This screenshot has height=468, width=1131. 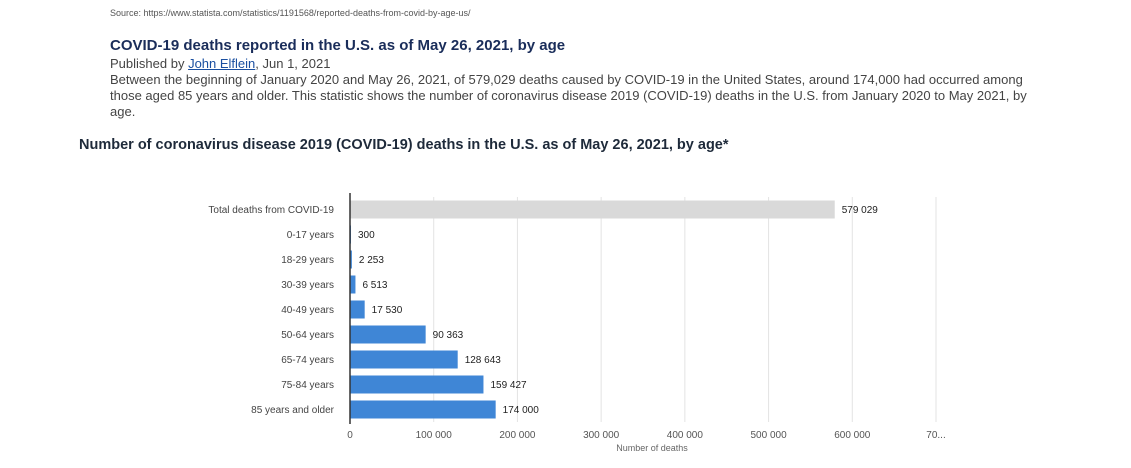 I want to click on value-label: 90 363, so click(x=448, y=335).